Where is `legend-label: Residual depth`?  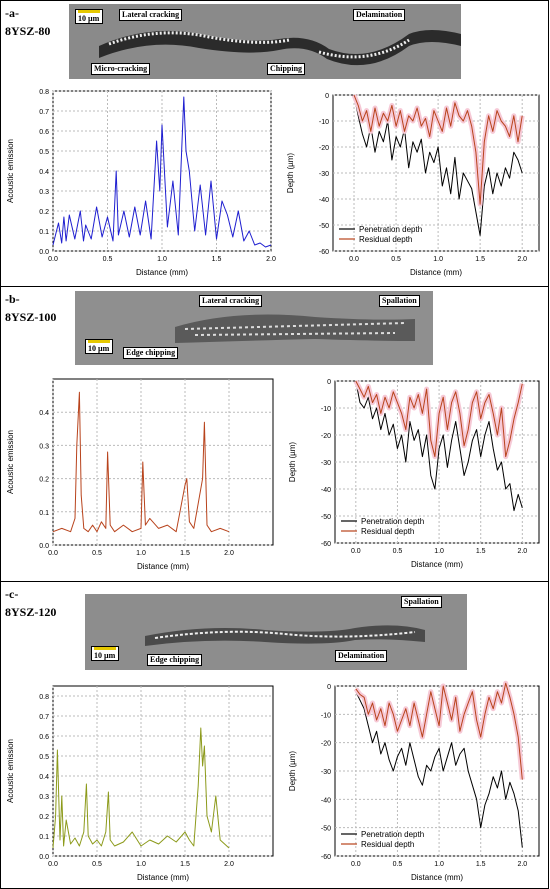 legend-label: Residual depth is located at coordinates (387, 844).